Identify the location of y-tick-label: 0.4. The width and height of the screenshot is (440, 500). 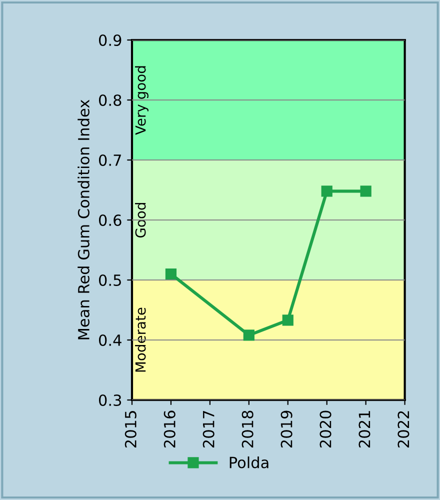
(110, 340).